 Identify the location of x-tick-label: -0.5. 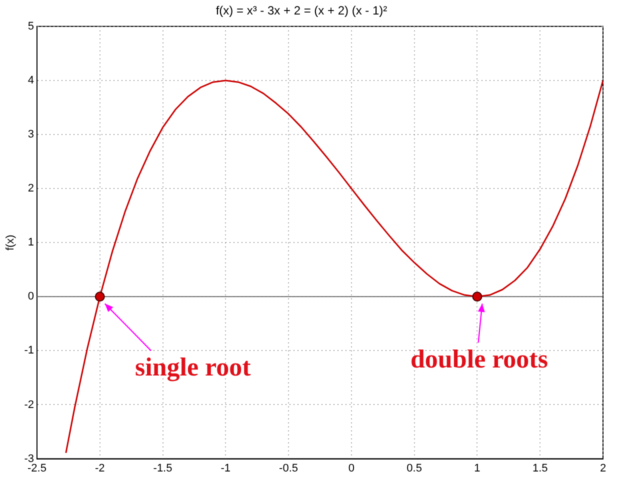
(288, 468).